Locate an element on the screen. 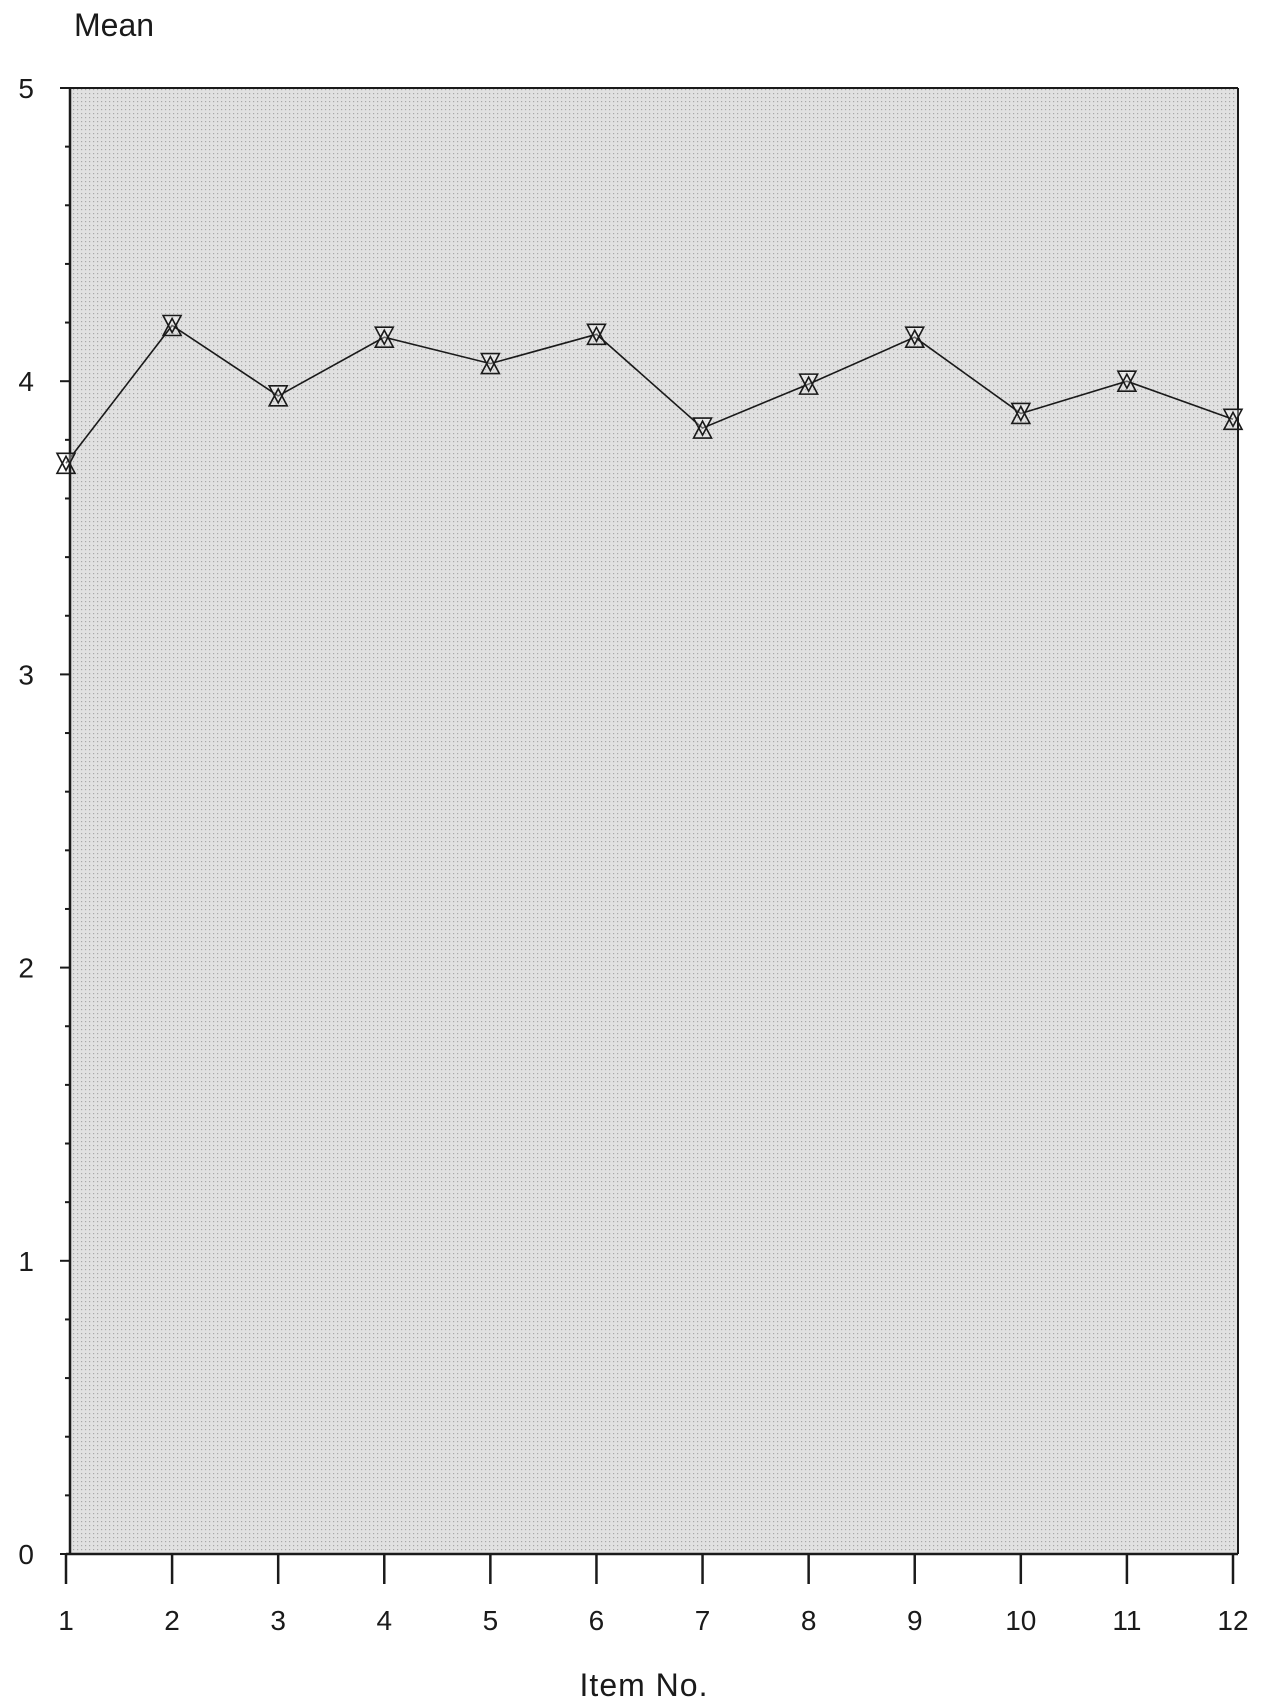  x-tick-label: 4 is located at coordinates (384, 1620).